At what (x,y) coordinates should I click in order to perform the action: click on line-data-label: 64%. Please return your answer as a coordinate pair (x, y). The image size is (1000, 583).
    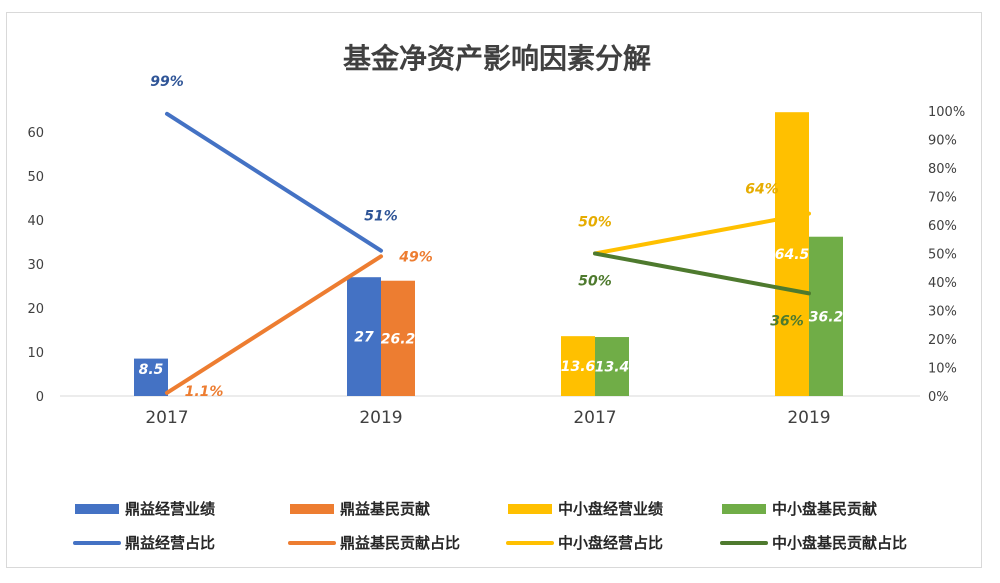
    Looking at the image, I should click on (762, 190).